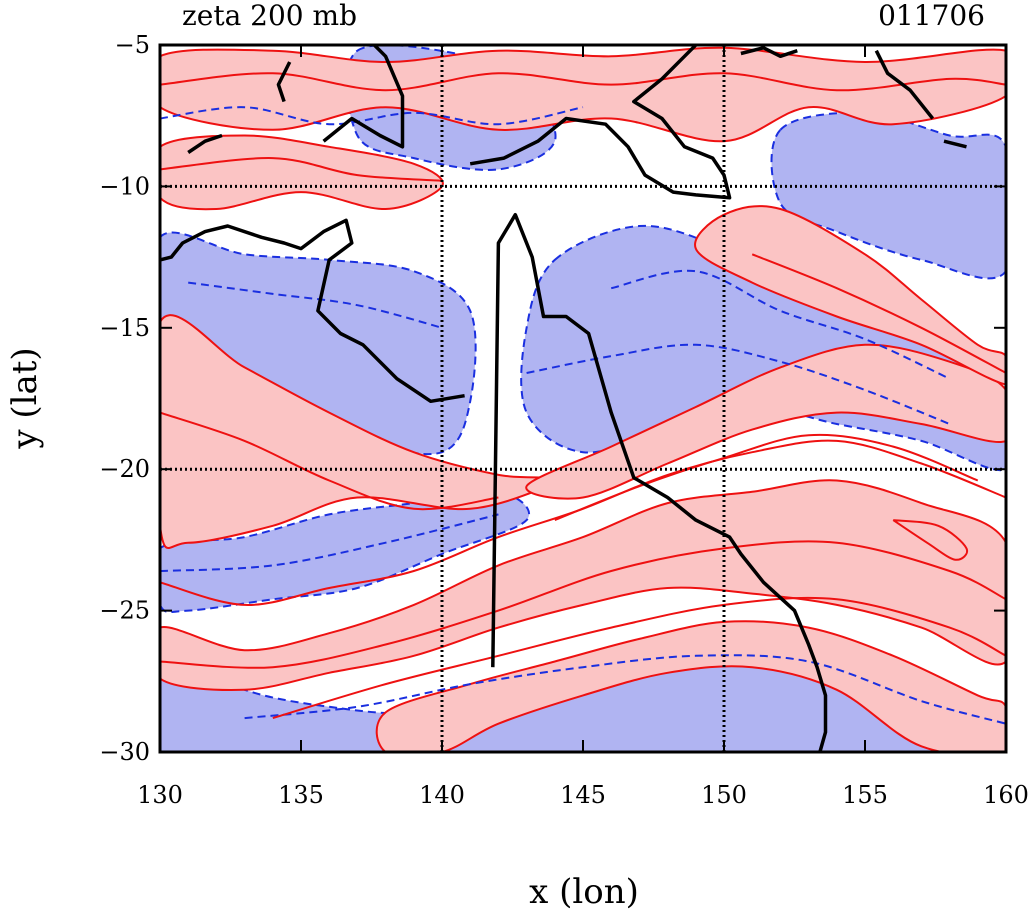  Describe the element at coordinates (124, 328) in the screenshot. I see `y-tick-label: −15` at that location.